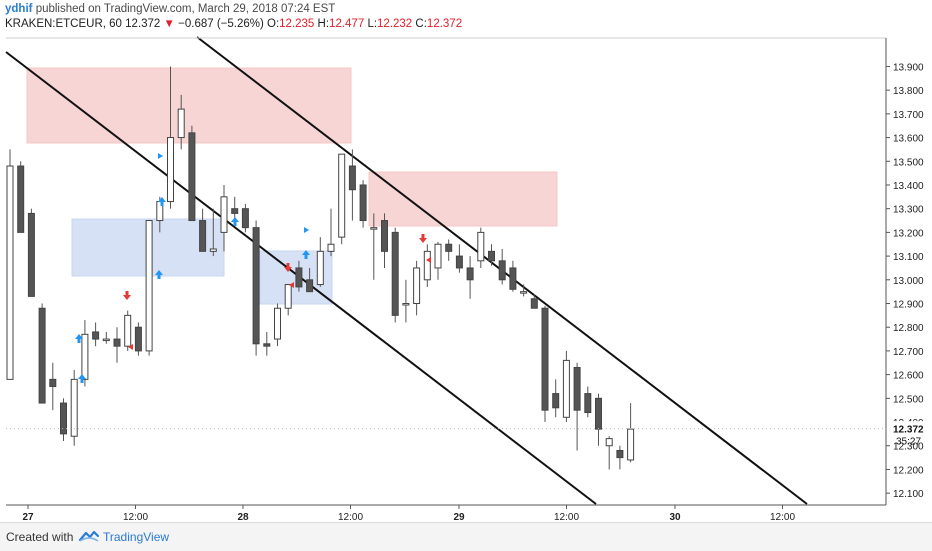  What do you see at coordinates (908, 162) in the screenshot?
I see `y-tick-label: 13.500` at bounding box center [908, 162].